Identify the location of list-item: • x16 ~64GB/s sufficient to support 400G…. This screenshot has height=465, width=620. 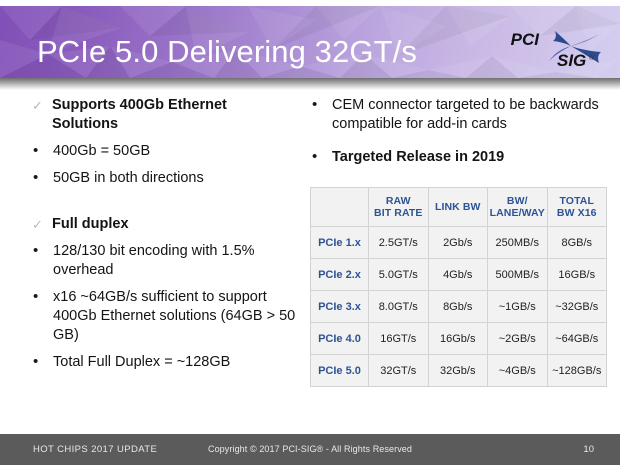
(162, 316).